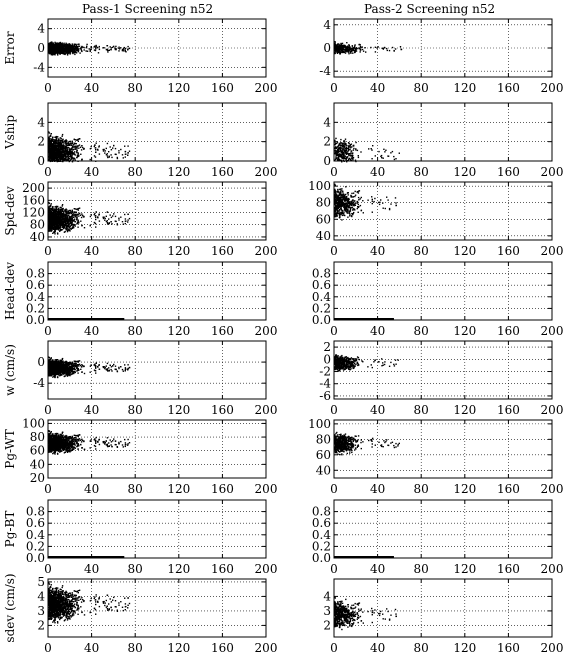 This screenshot has height=656, width=568. What do you see at coordinates (421, 172) in the screenshot?
I see `pass2-vship-xtick-label: 80` at bounding box center [421, 172].